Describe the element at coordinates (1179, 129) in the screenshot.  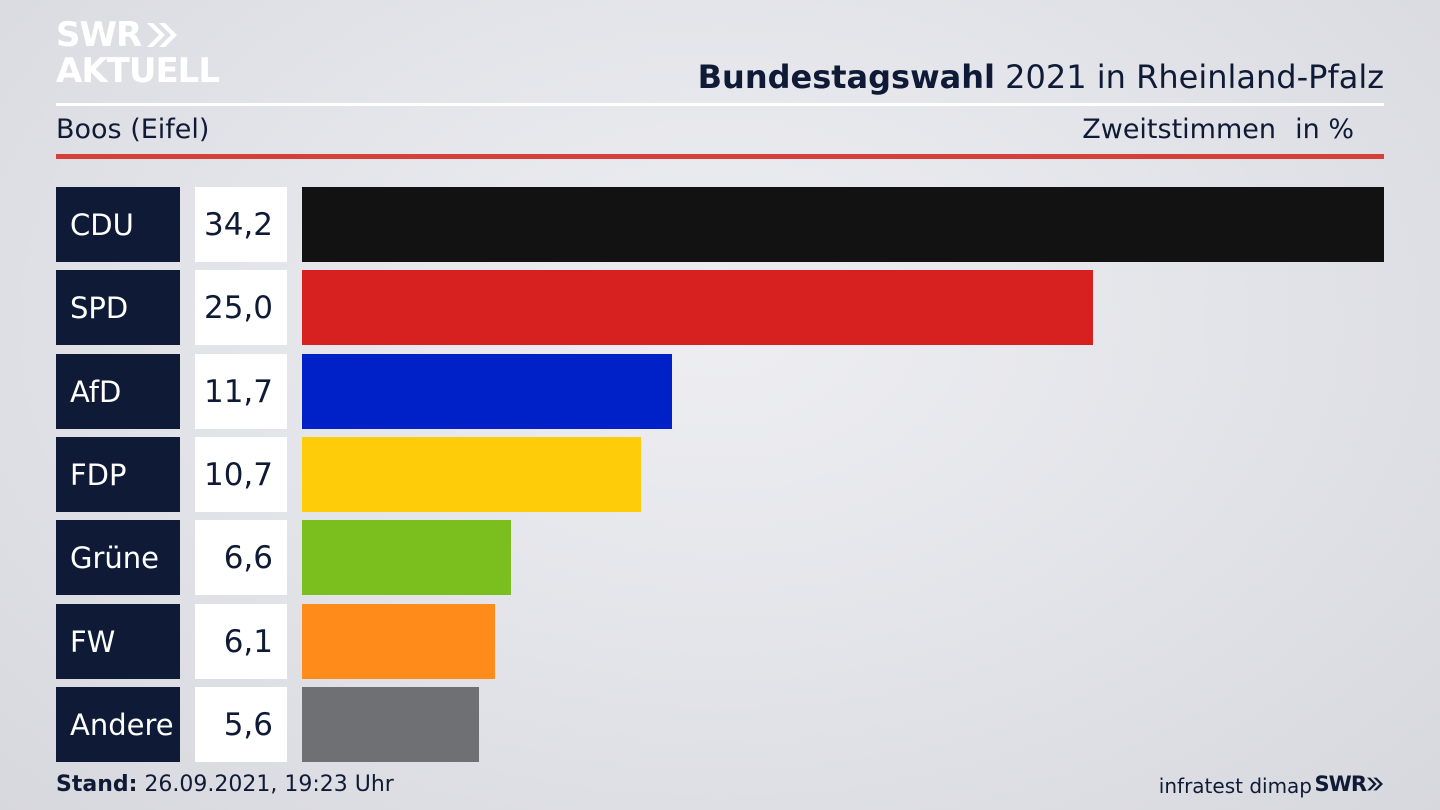
I see `vote-type-label: Zweitstimmen` at that location.